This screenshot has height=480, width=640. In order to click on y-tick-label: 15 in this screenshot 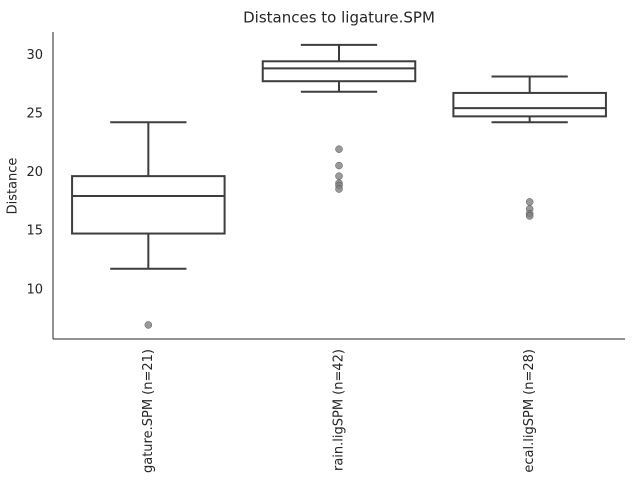, I will do `click(34, 231)`.